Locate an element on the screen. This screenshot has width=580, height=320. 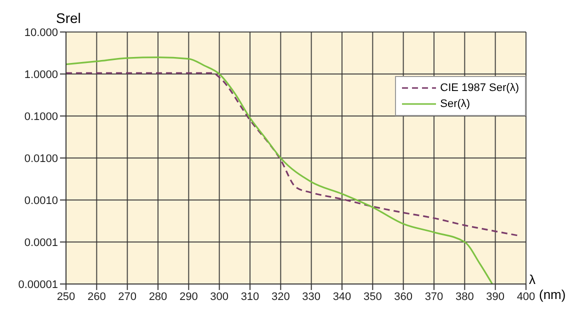
x-tick-label: 370 is located at coordinates (434, 296).